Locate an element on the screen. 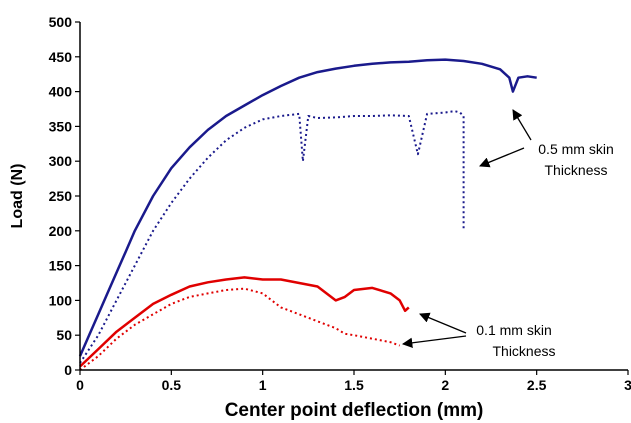  y-tick-label: 450 is located at coordinates (61, 57).